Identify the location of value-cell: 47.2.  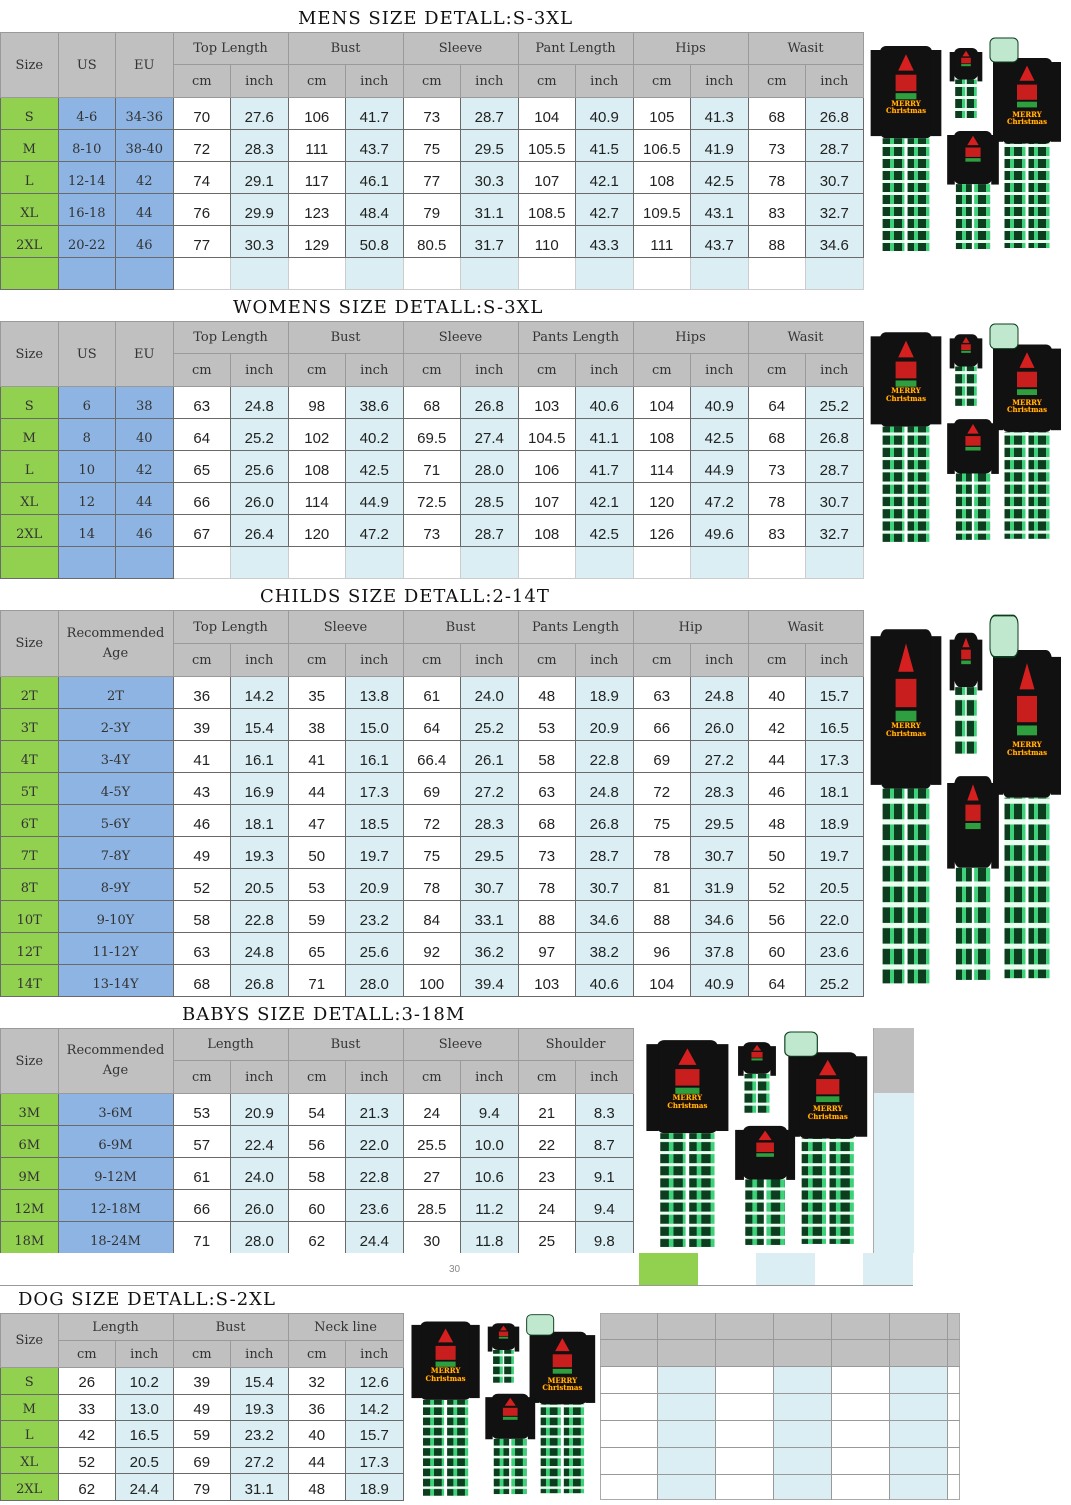
(374, 530).